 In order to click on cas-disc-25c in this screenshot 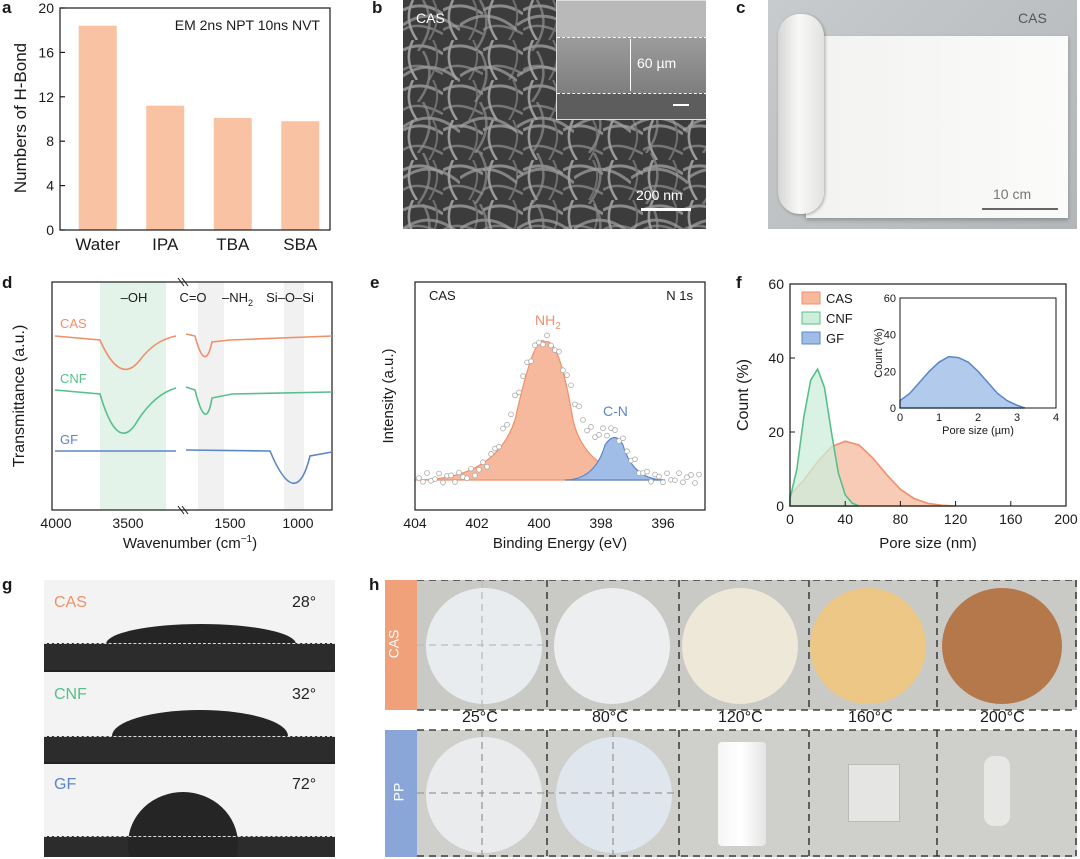, I will do `click(484, 646)`.